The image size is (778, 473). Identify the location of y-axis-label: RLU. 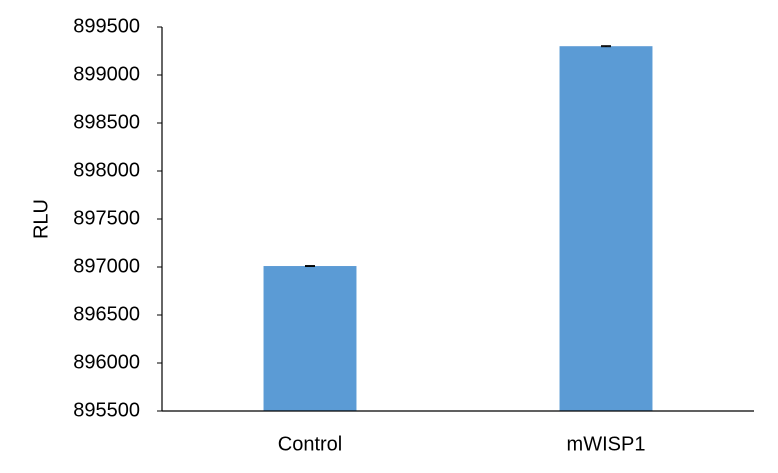
(41, 219).